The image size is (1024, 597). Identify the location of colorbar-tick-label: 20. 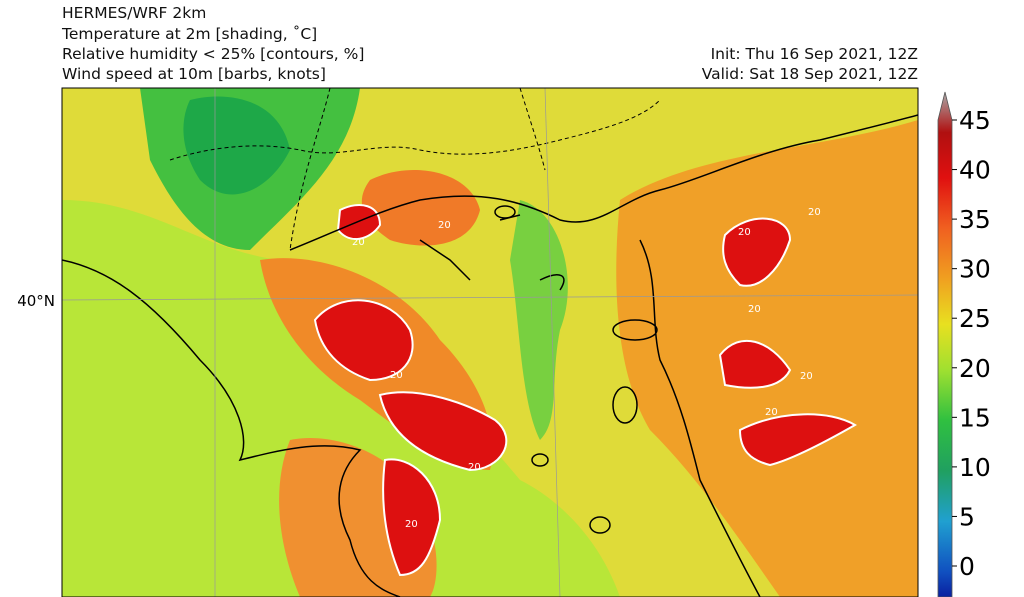
(975, 368).